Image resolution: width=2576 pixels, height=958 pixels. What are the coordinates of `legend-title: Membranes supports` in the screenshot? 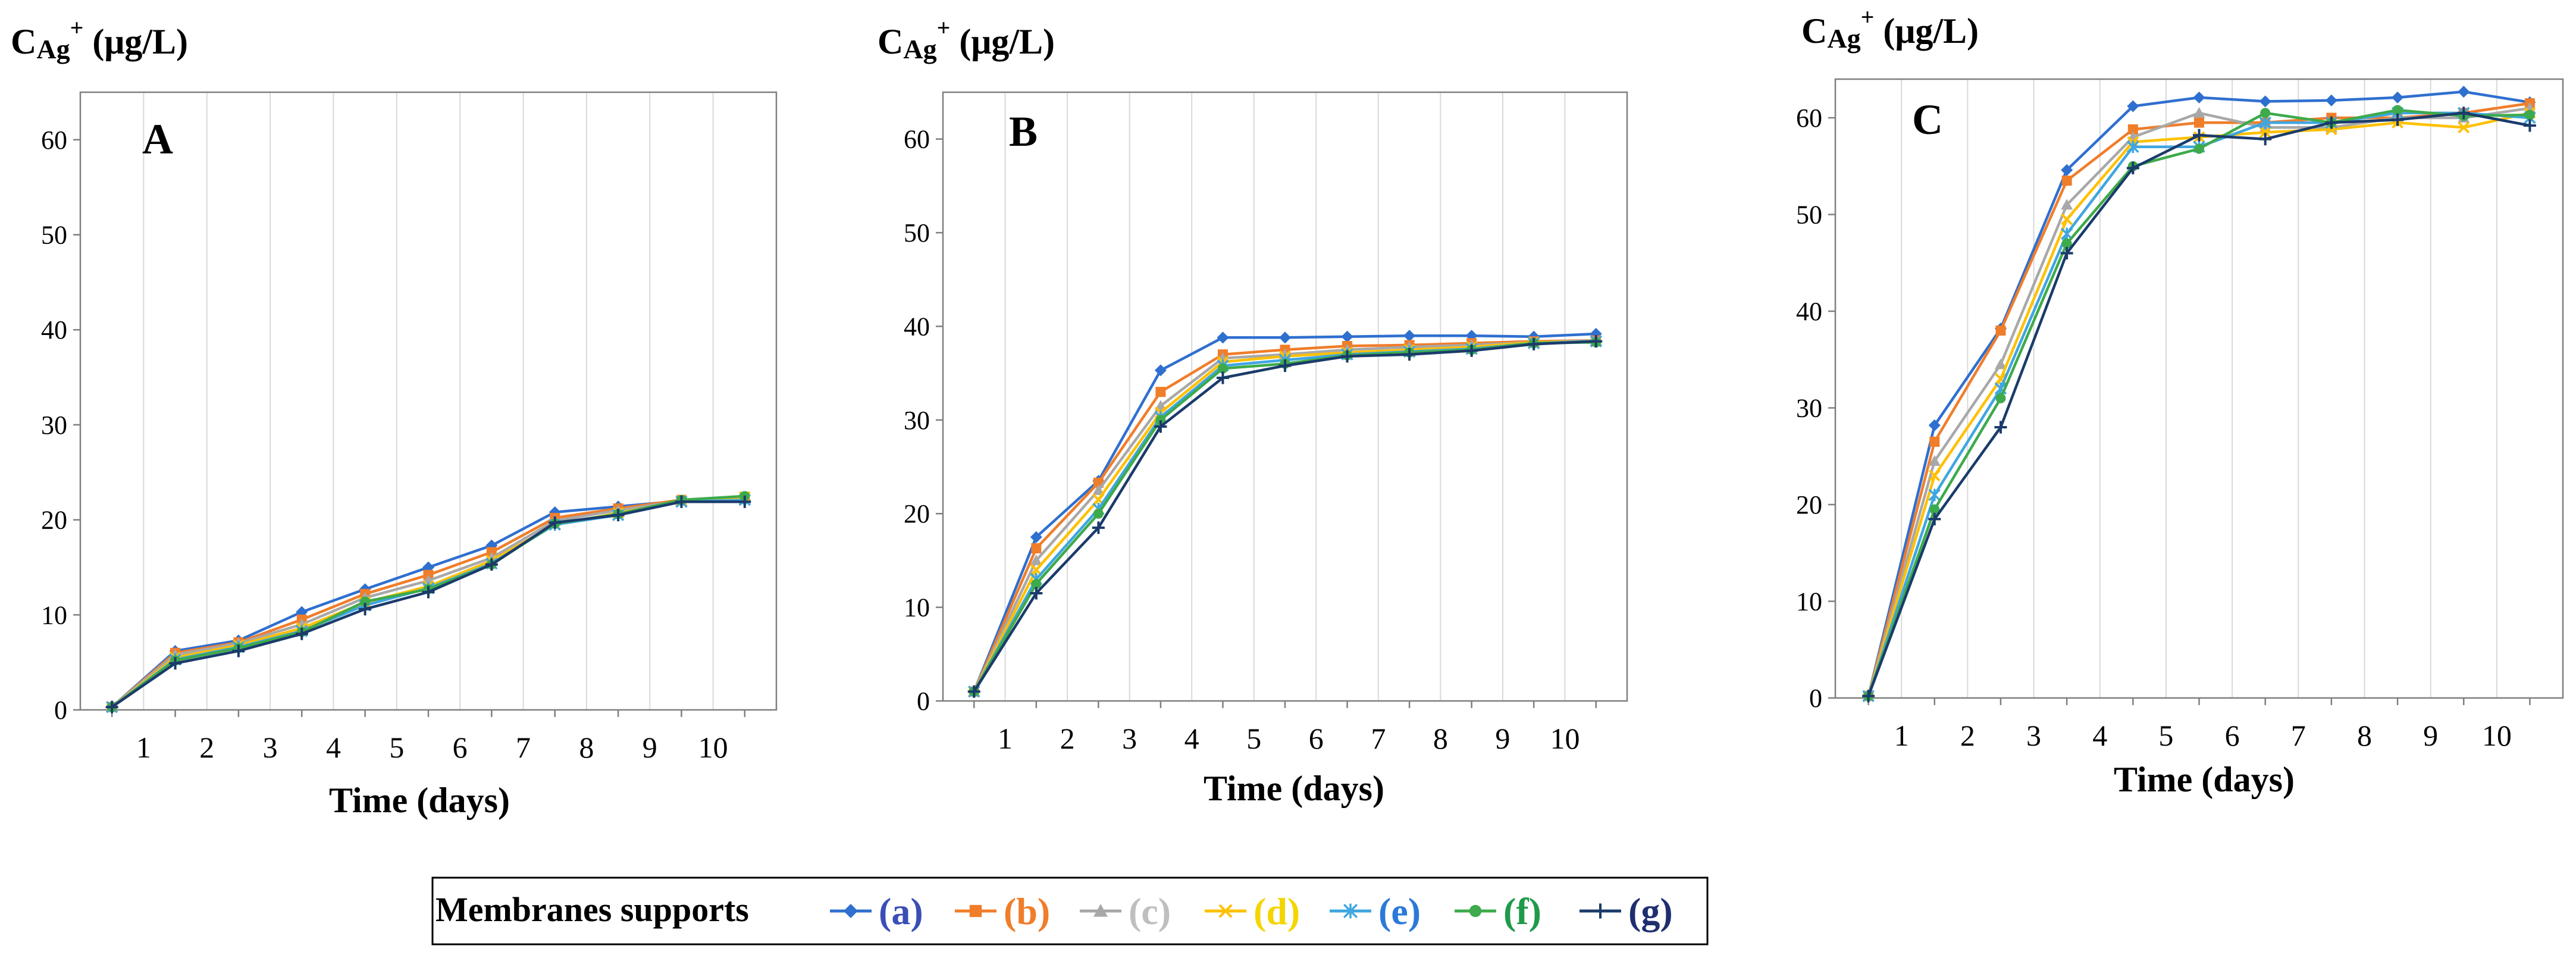 It's located at (592, 910).